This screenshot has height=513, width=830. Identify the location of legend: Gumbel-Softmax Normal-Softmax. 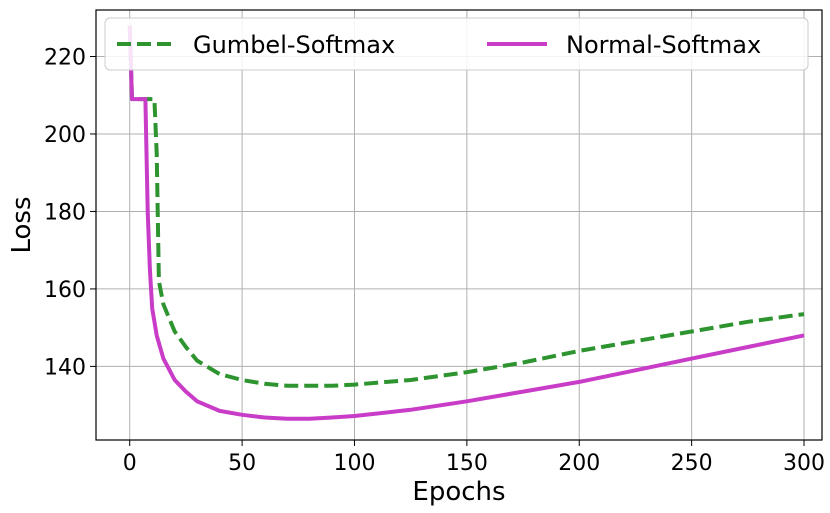
(456, 44).